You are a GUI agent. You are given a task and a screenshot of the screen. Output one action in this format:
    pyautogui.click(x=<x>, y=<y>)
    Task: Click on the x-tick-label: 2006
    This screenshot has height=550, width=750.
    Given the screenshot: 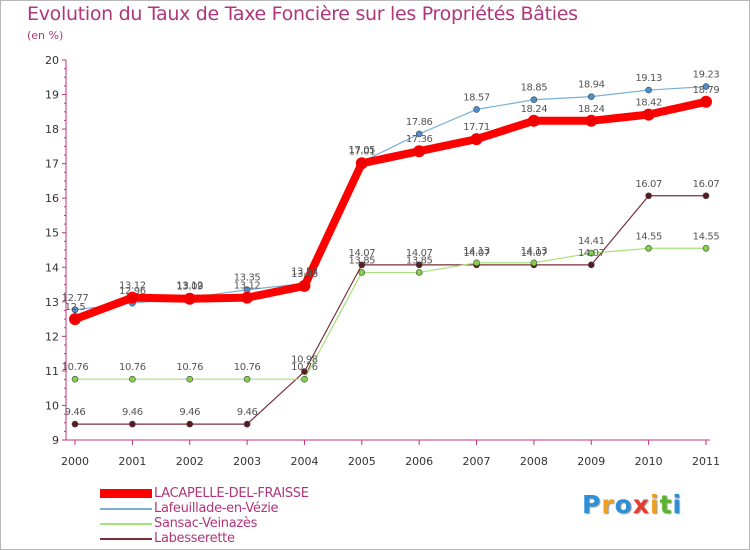 What is the action you would take?
    pyautogui.click(x=419, y=461)
    